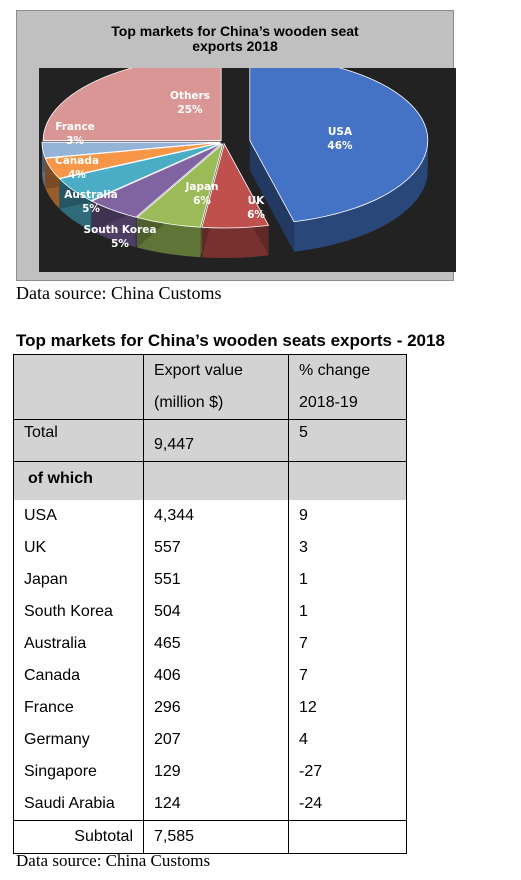  Describe the element at coordinates (78, 612) in the screenshot. I see `country-cell: South Korea` at that location.